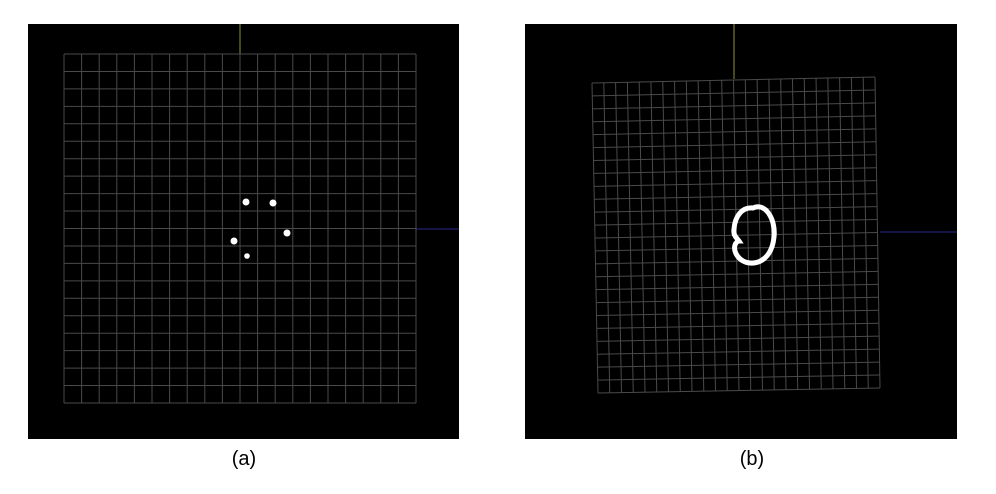 This screenshot has height=494, width=996. What do you see at coordinates (752, 459) in the screenshot?
I see `caption-b: (b)` at bounding box center [752, 459].